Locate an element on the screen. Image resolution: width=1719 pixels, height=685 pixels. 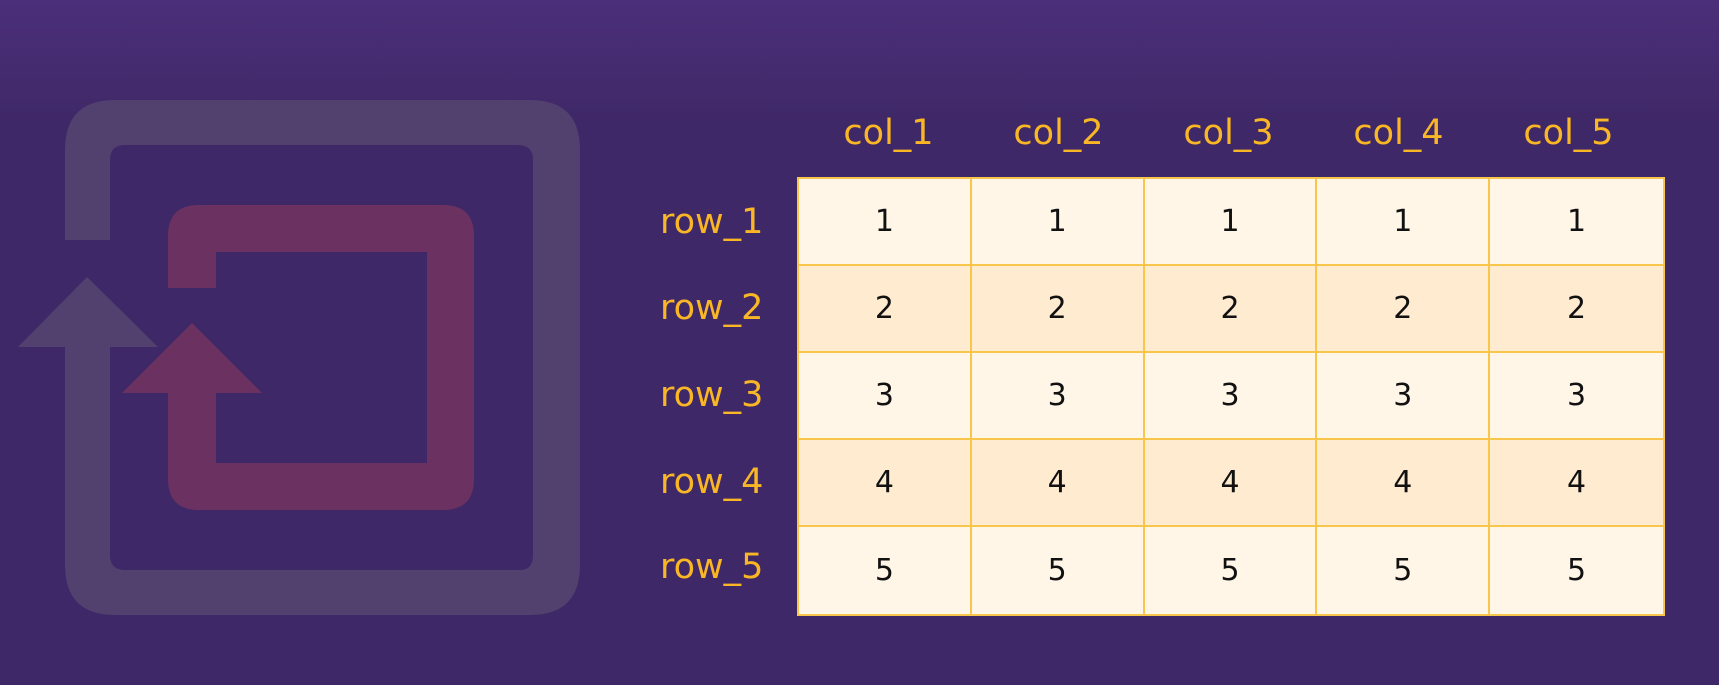
column-header-col-5: col_5 is located at coordinates (1568, 133).